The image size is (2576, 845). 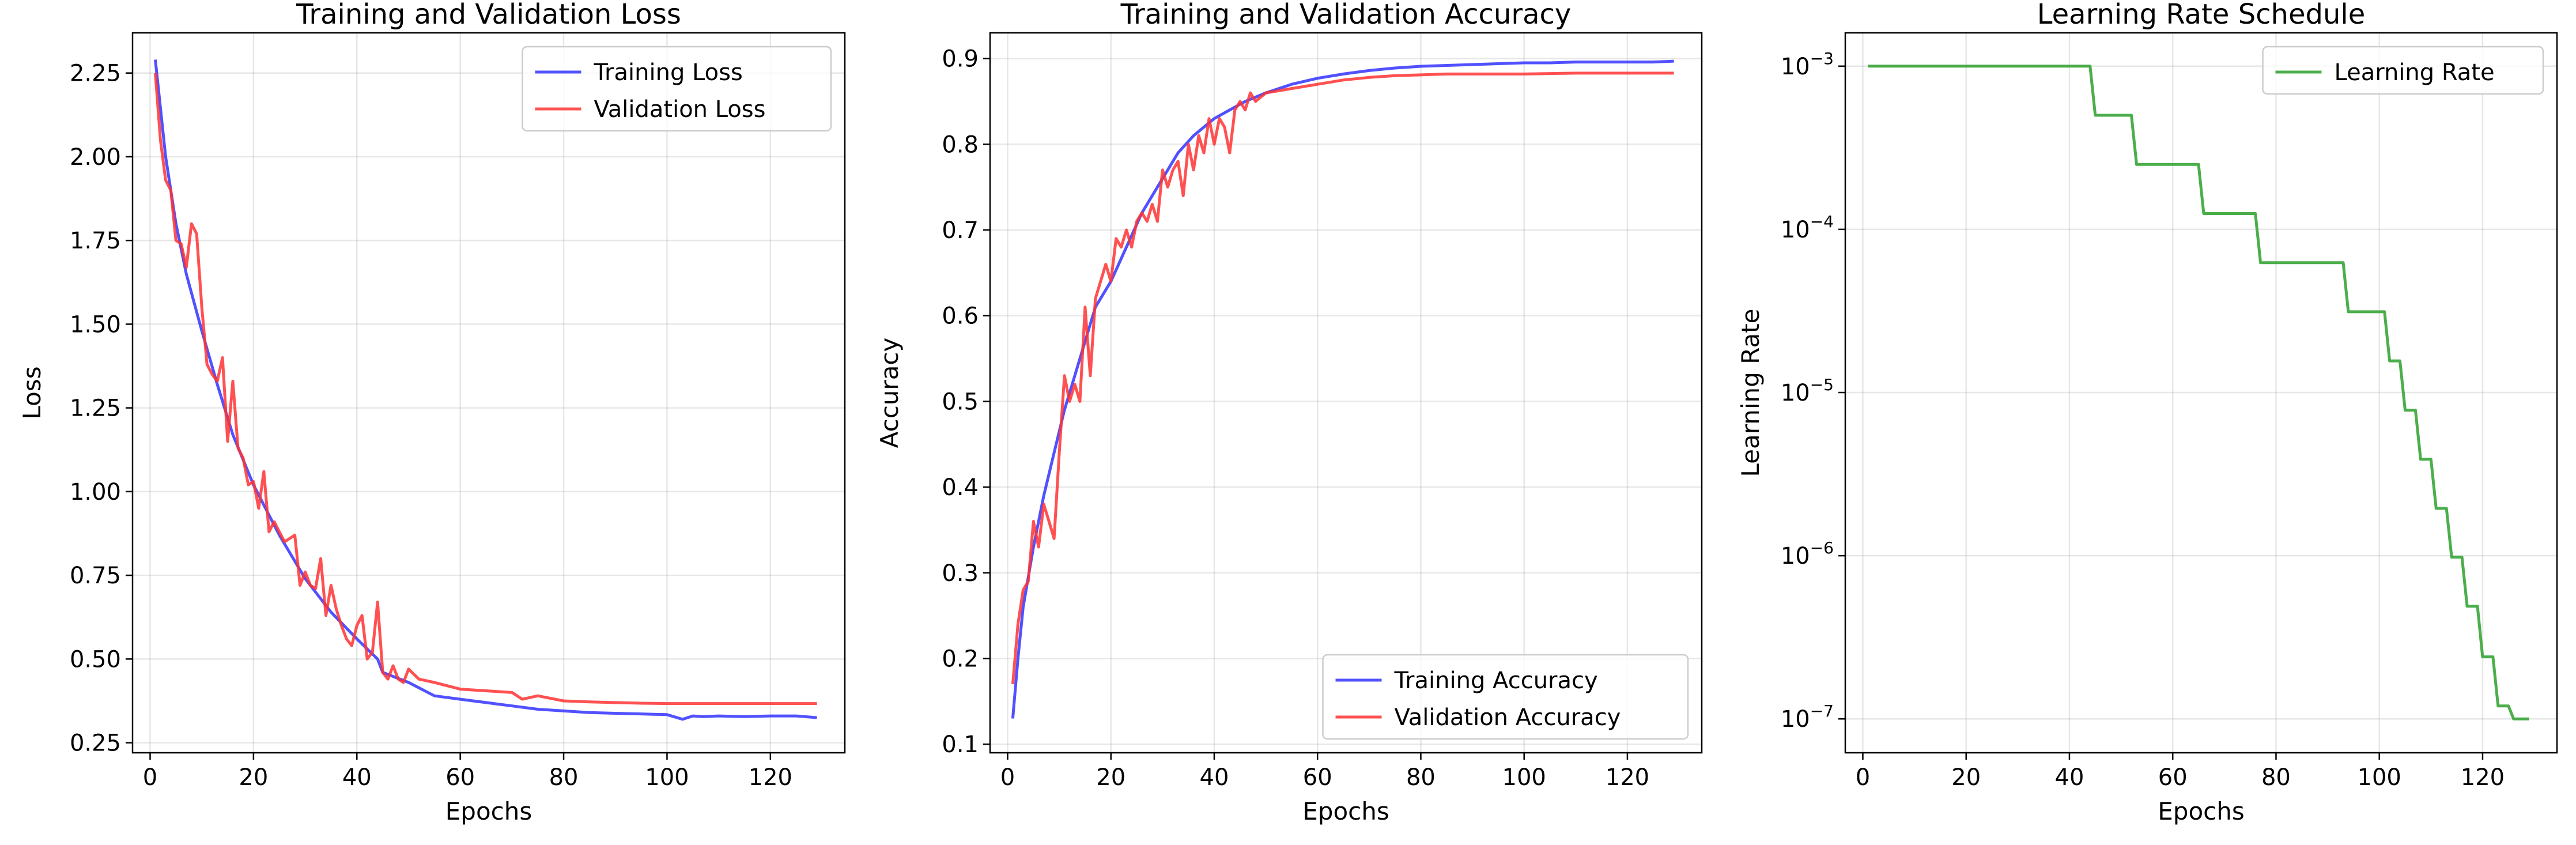 I want to click on legend: Training Accuracy Validation Accuracy, so click(x=1505, y=697).